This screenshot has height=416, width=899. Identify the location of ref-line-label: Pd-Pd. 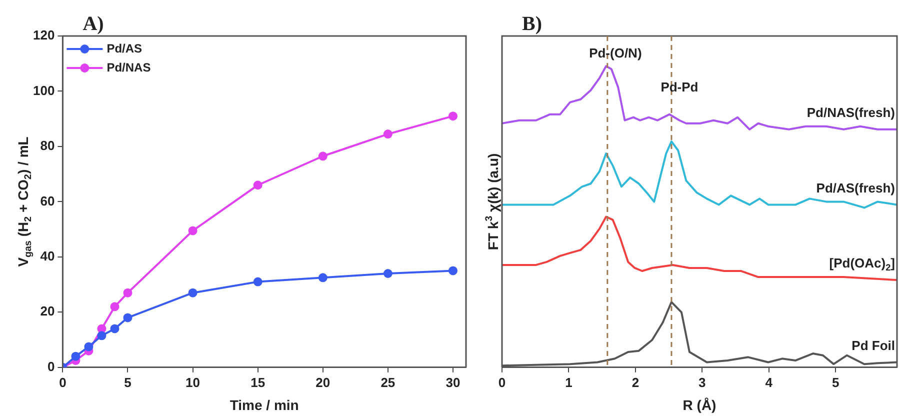
(679, 87).